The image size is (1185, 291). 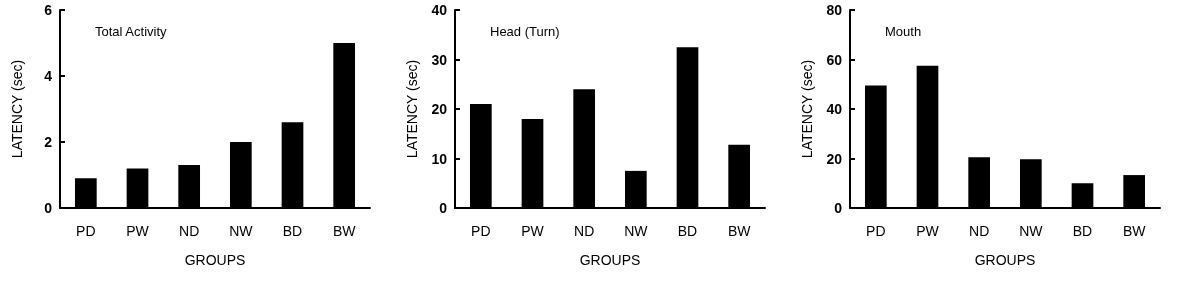 I want to click on text: Head (Turn), so click(x=525, y=31).